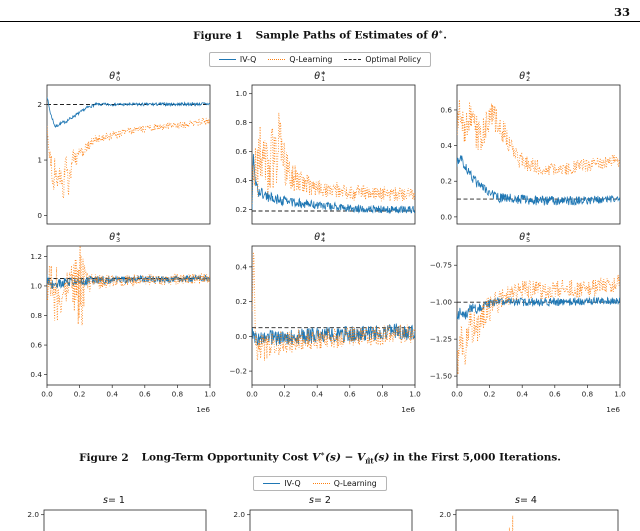  What do you see at coordinates (115, 76) in the screenshot?
I see `subplot-title: θ ∗ 0` at bounding box center [115, 76].